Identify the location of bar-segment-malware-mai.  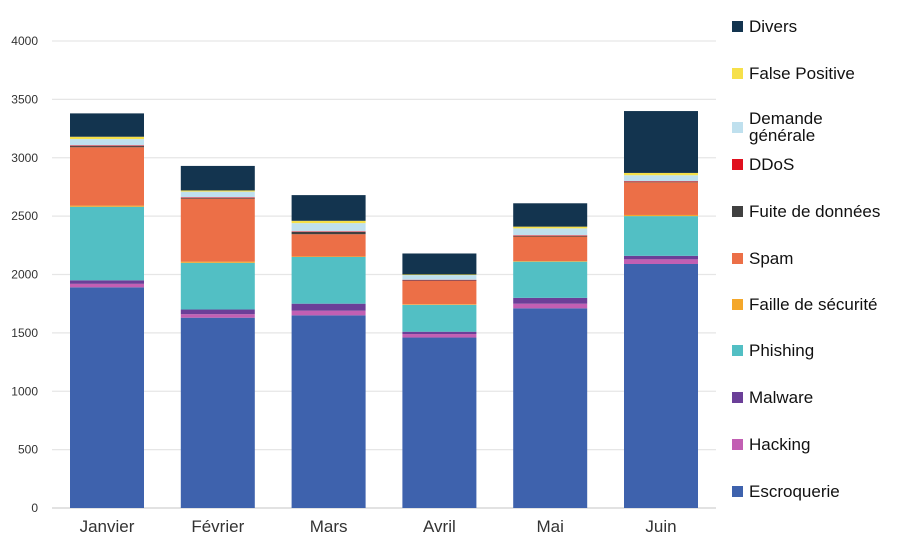
(550, 300).